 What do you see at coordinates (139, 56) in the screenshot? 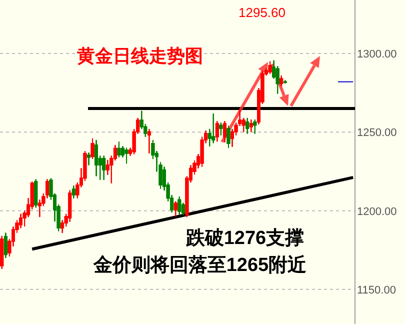
I see `text: 黄金日线走势图` at bounding box center [139, 56].